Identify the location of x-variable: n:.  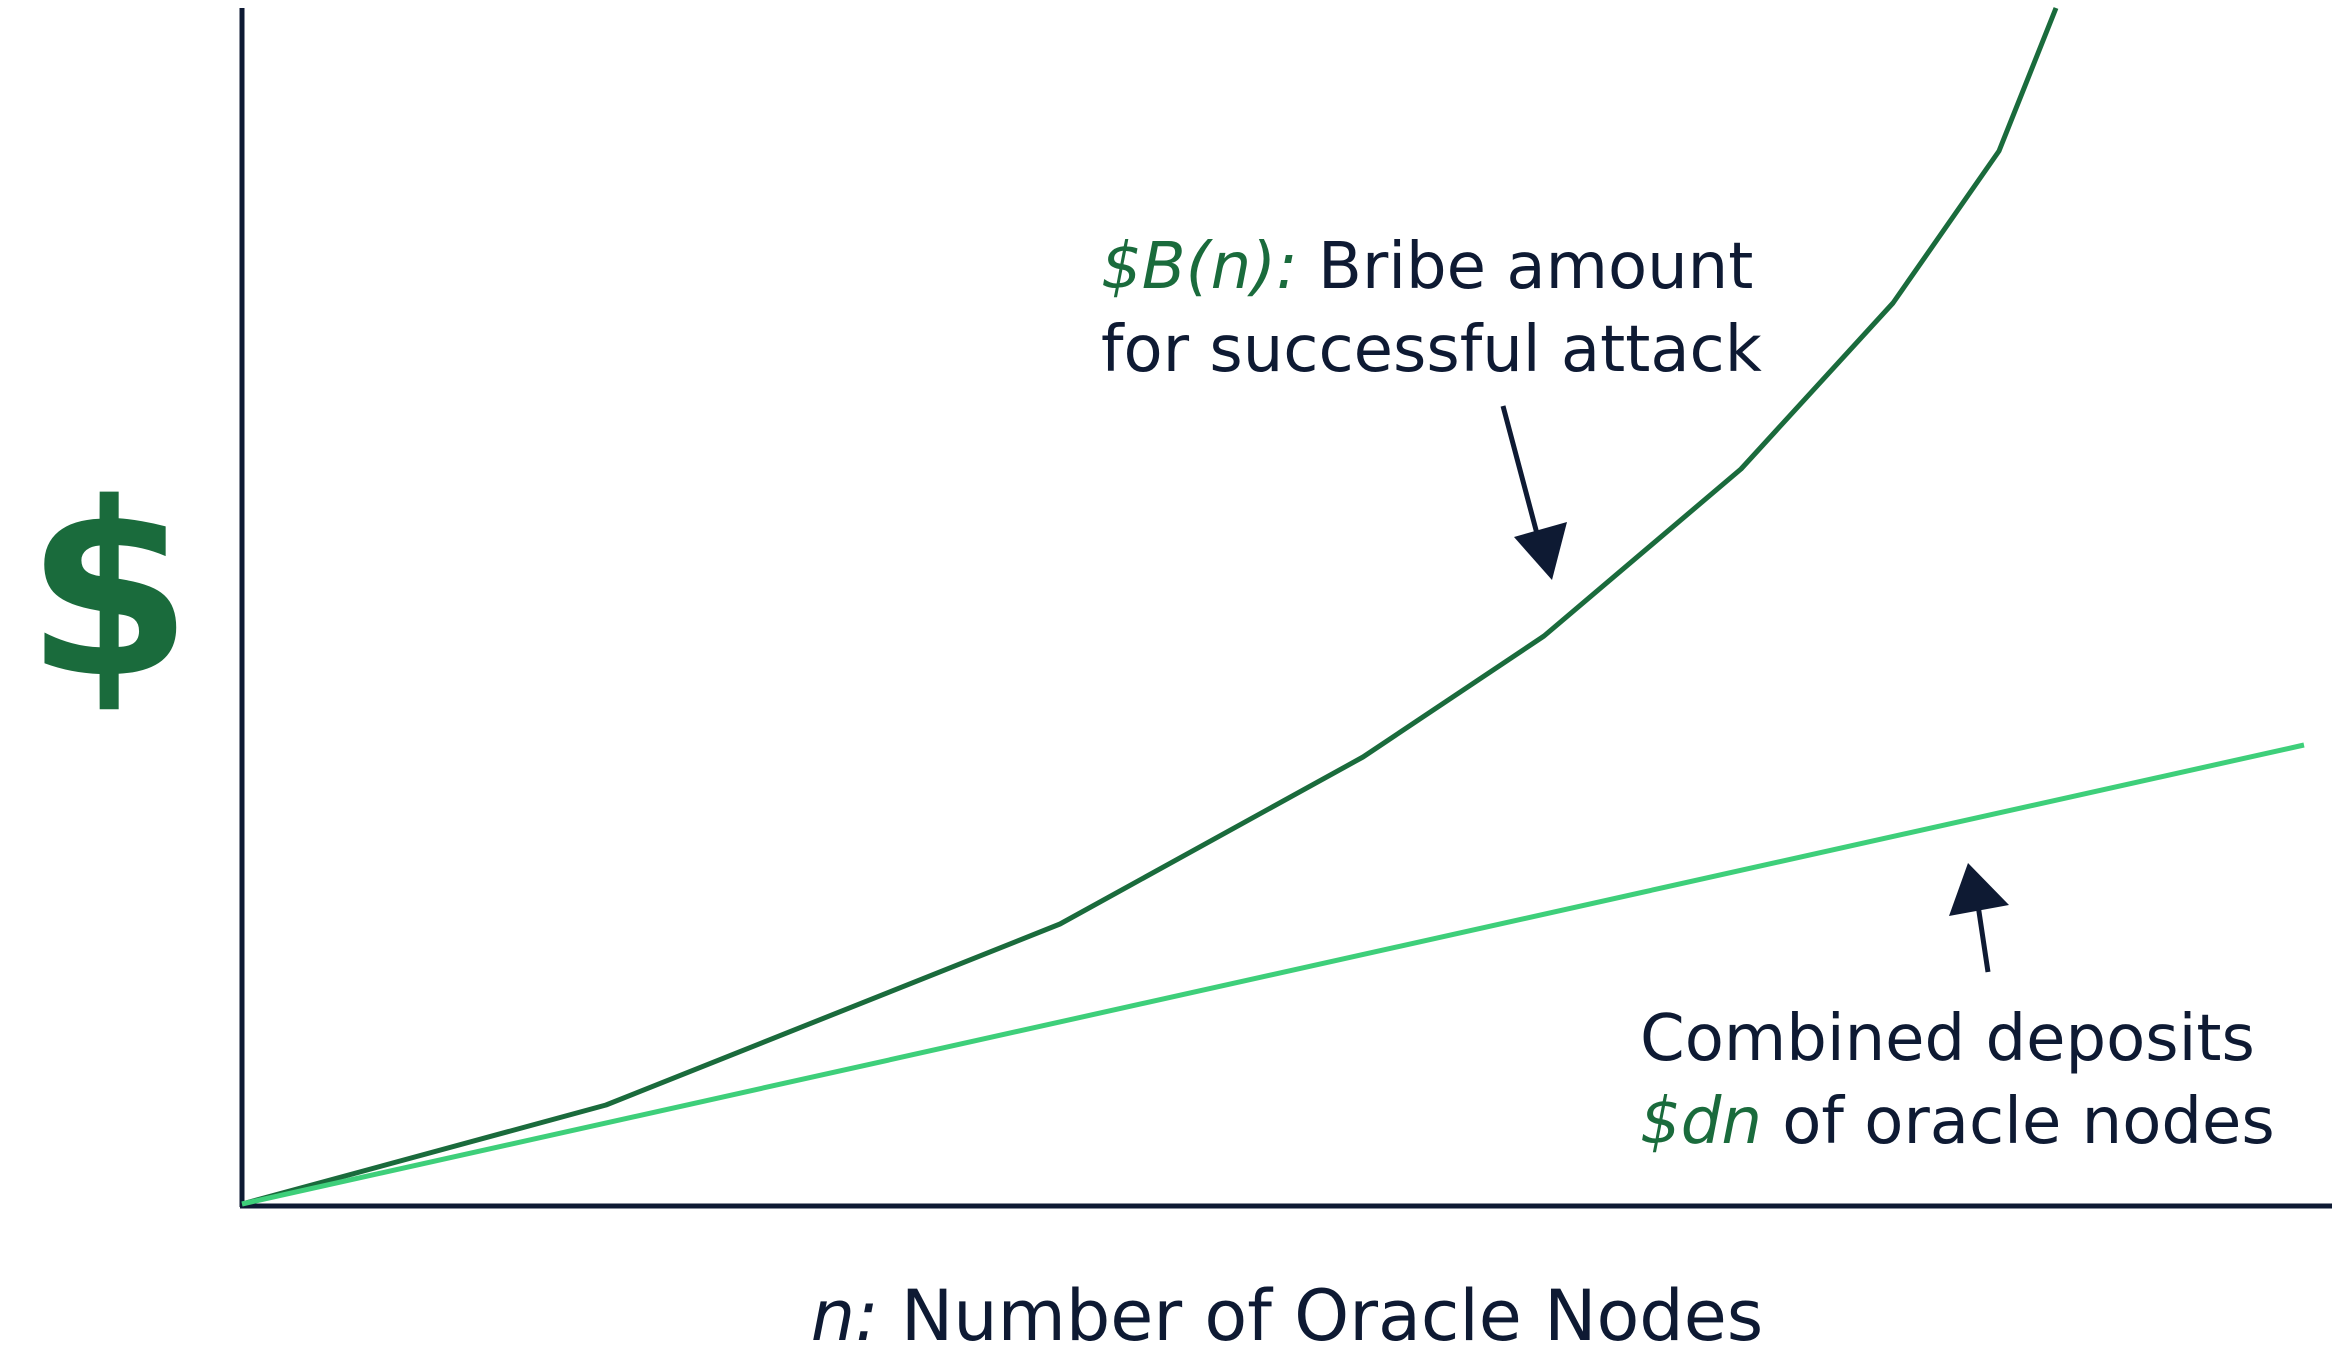
(845, 1316).